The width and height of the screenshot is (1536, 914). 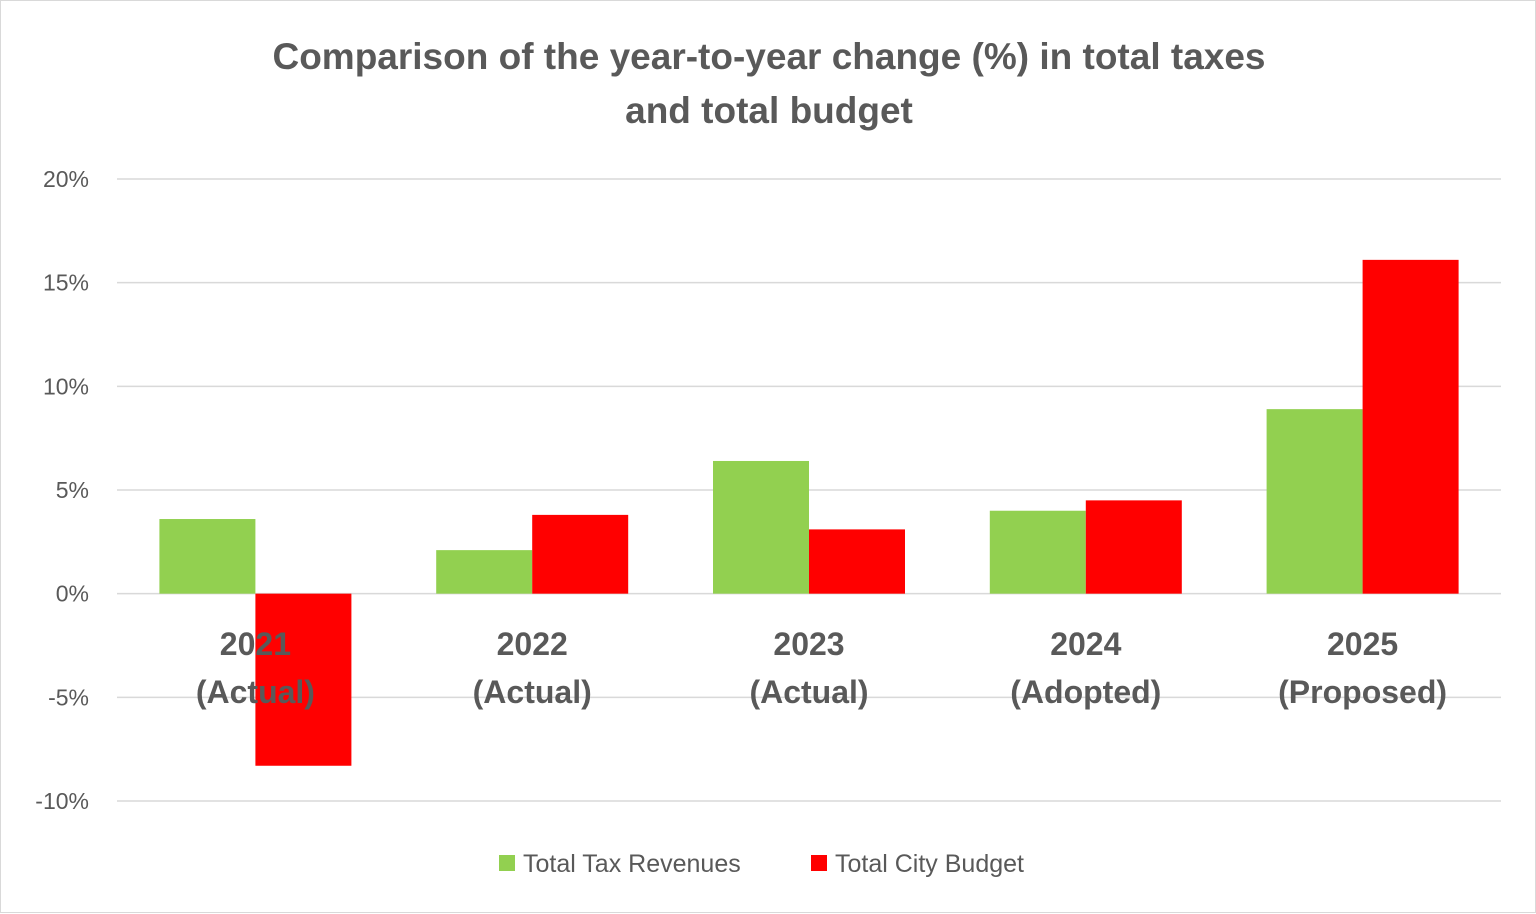 I want to click on category-label: 2024, so click(x=1085, y=644).